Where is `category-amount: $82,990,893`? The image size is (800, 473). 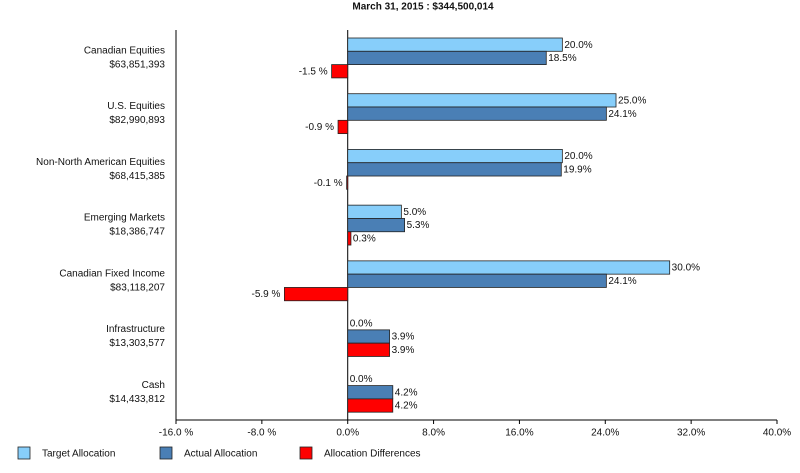
category-amount: $82,990,893 is located at coordinates (137, 120).